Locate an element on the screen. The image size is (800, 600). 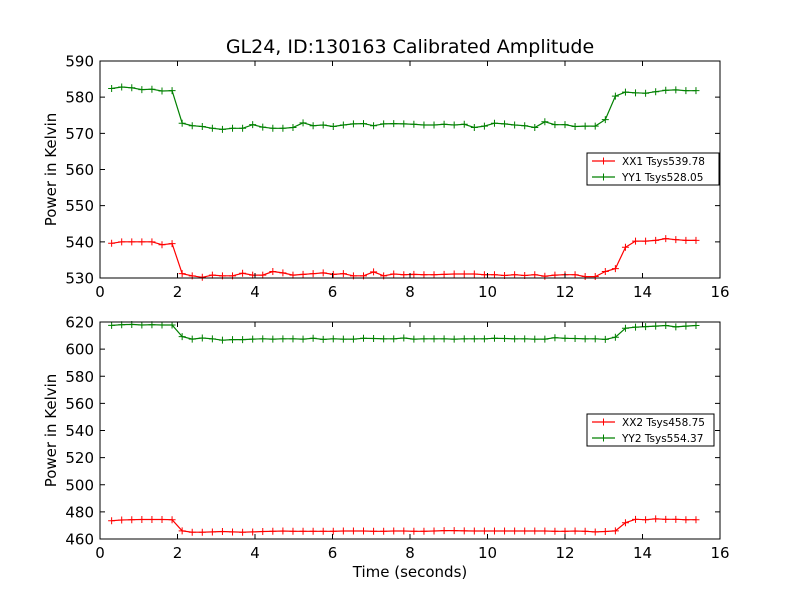
legend: XX1 Tsys539.78 YY1 Tsys528.05 is located at coordinates (653, 169).